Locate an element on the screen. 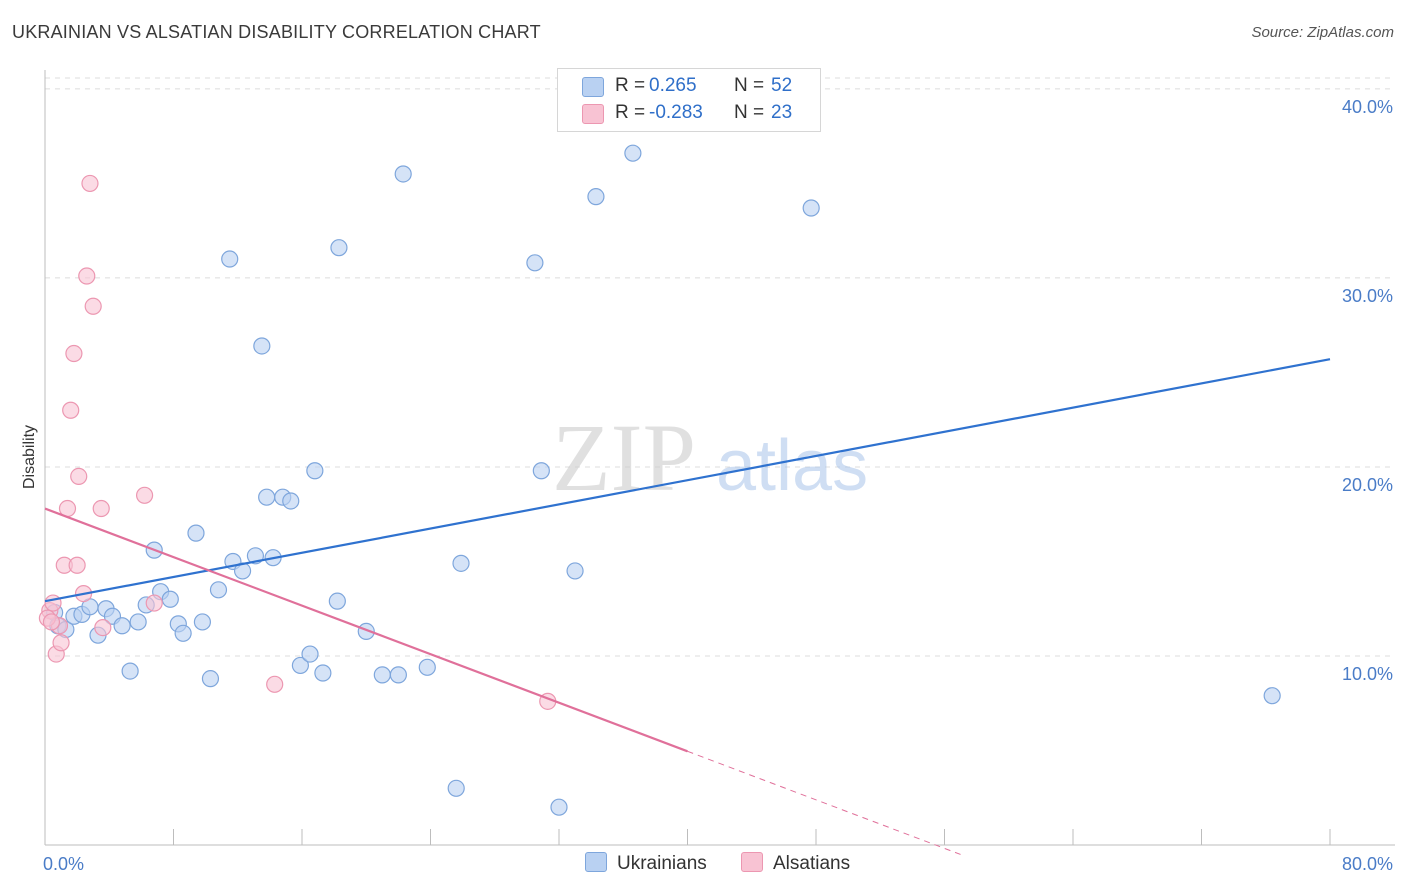 This screenshot has height=892, width=1406. x-tick-label: 0.0% is located at coordinates (63, 864).